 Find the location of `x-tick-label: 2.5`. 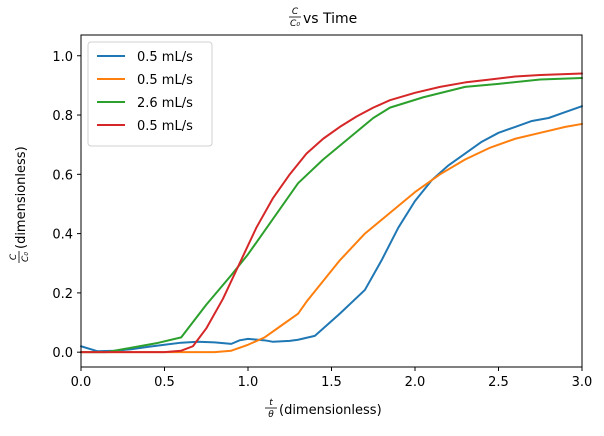

x-tick-label: 2.5 is located at coordinates (498, 382).